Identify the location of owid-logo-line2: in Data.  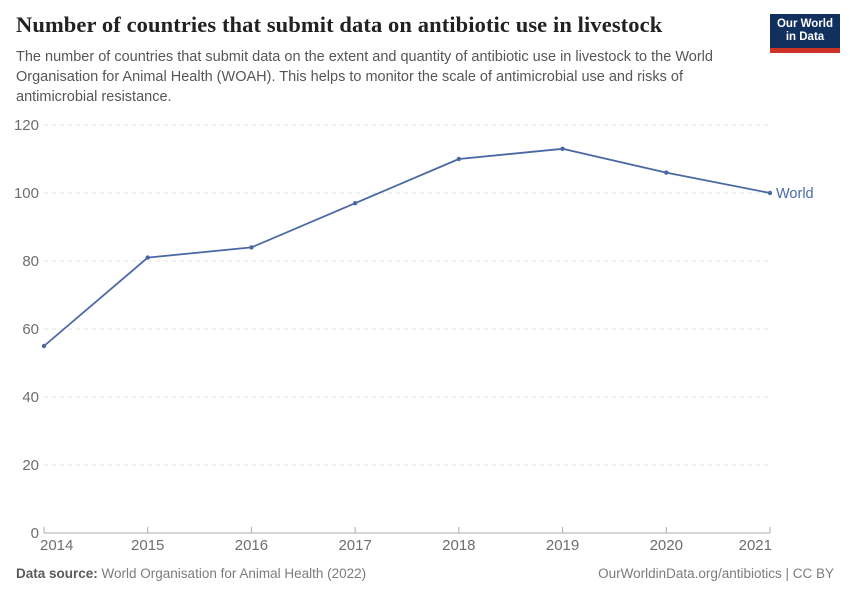
(805, 37).